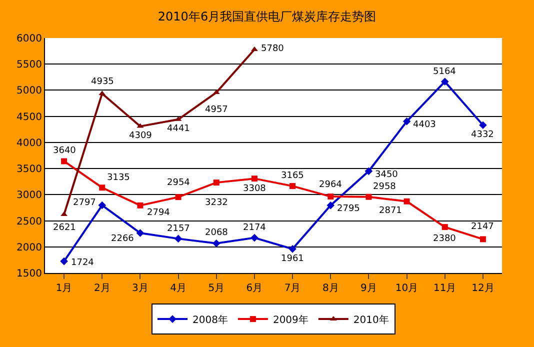  Describe the element at coordinates (118, 178) in the screenshot. I see `data-label: 3135` at that location.